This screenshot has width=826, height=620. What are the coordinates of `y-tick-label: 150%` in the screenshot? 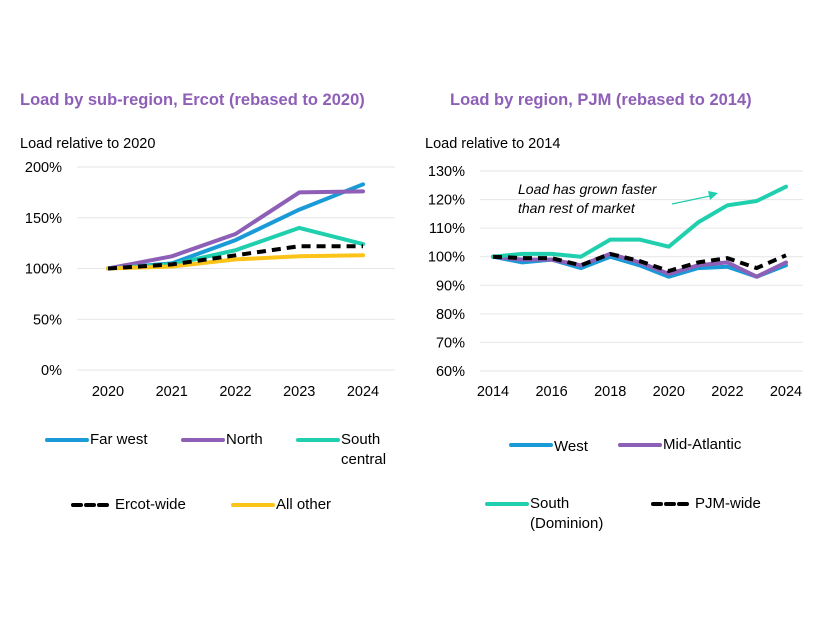 It's located at (43, 219).